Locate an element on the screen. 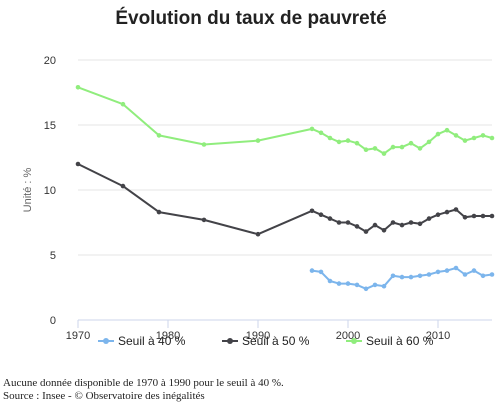 The image size is (503, 406). legend-item: Seuil à 50 % is located at coordinates (266, 341).